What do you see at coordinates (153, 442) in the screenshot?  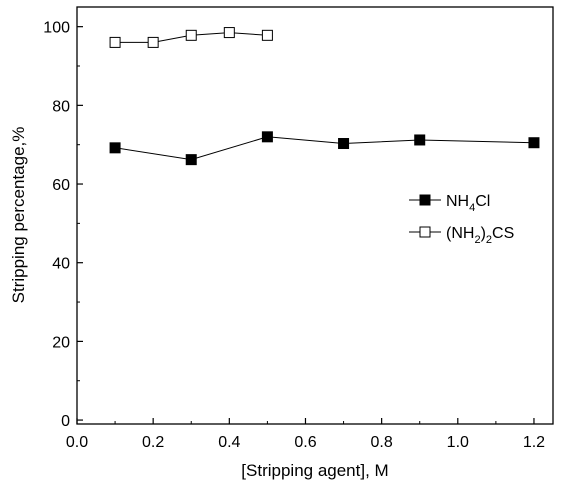 I see `x-tick-label: 0.2` at bounding box center [153, 442].